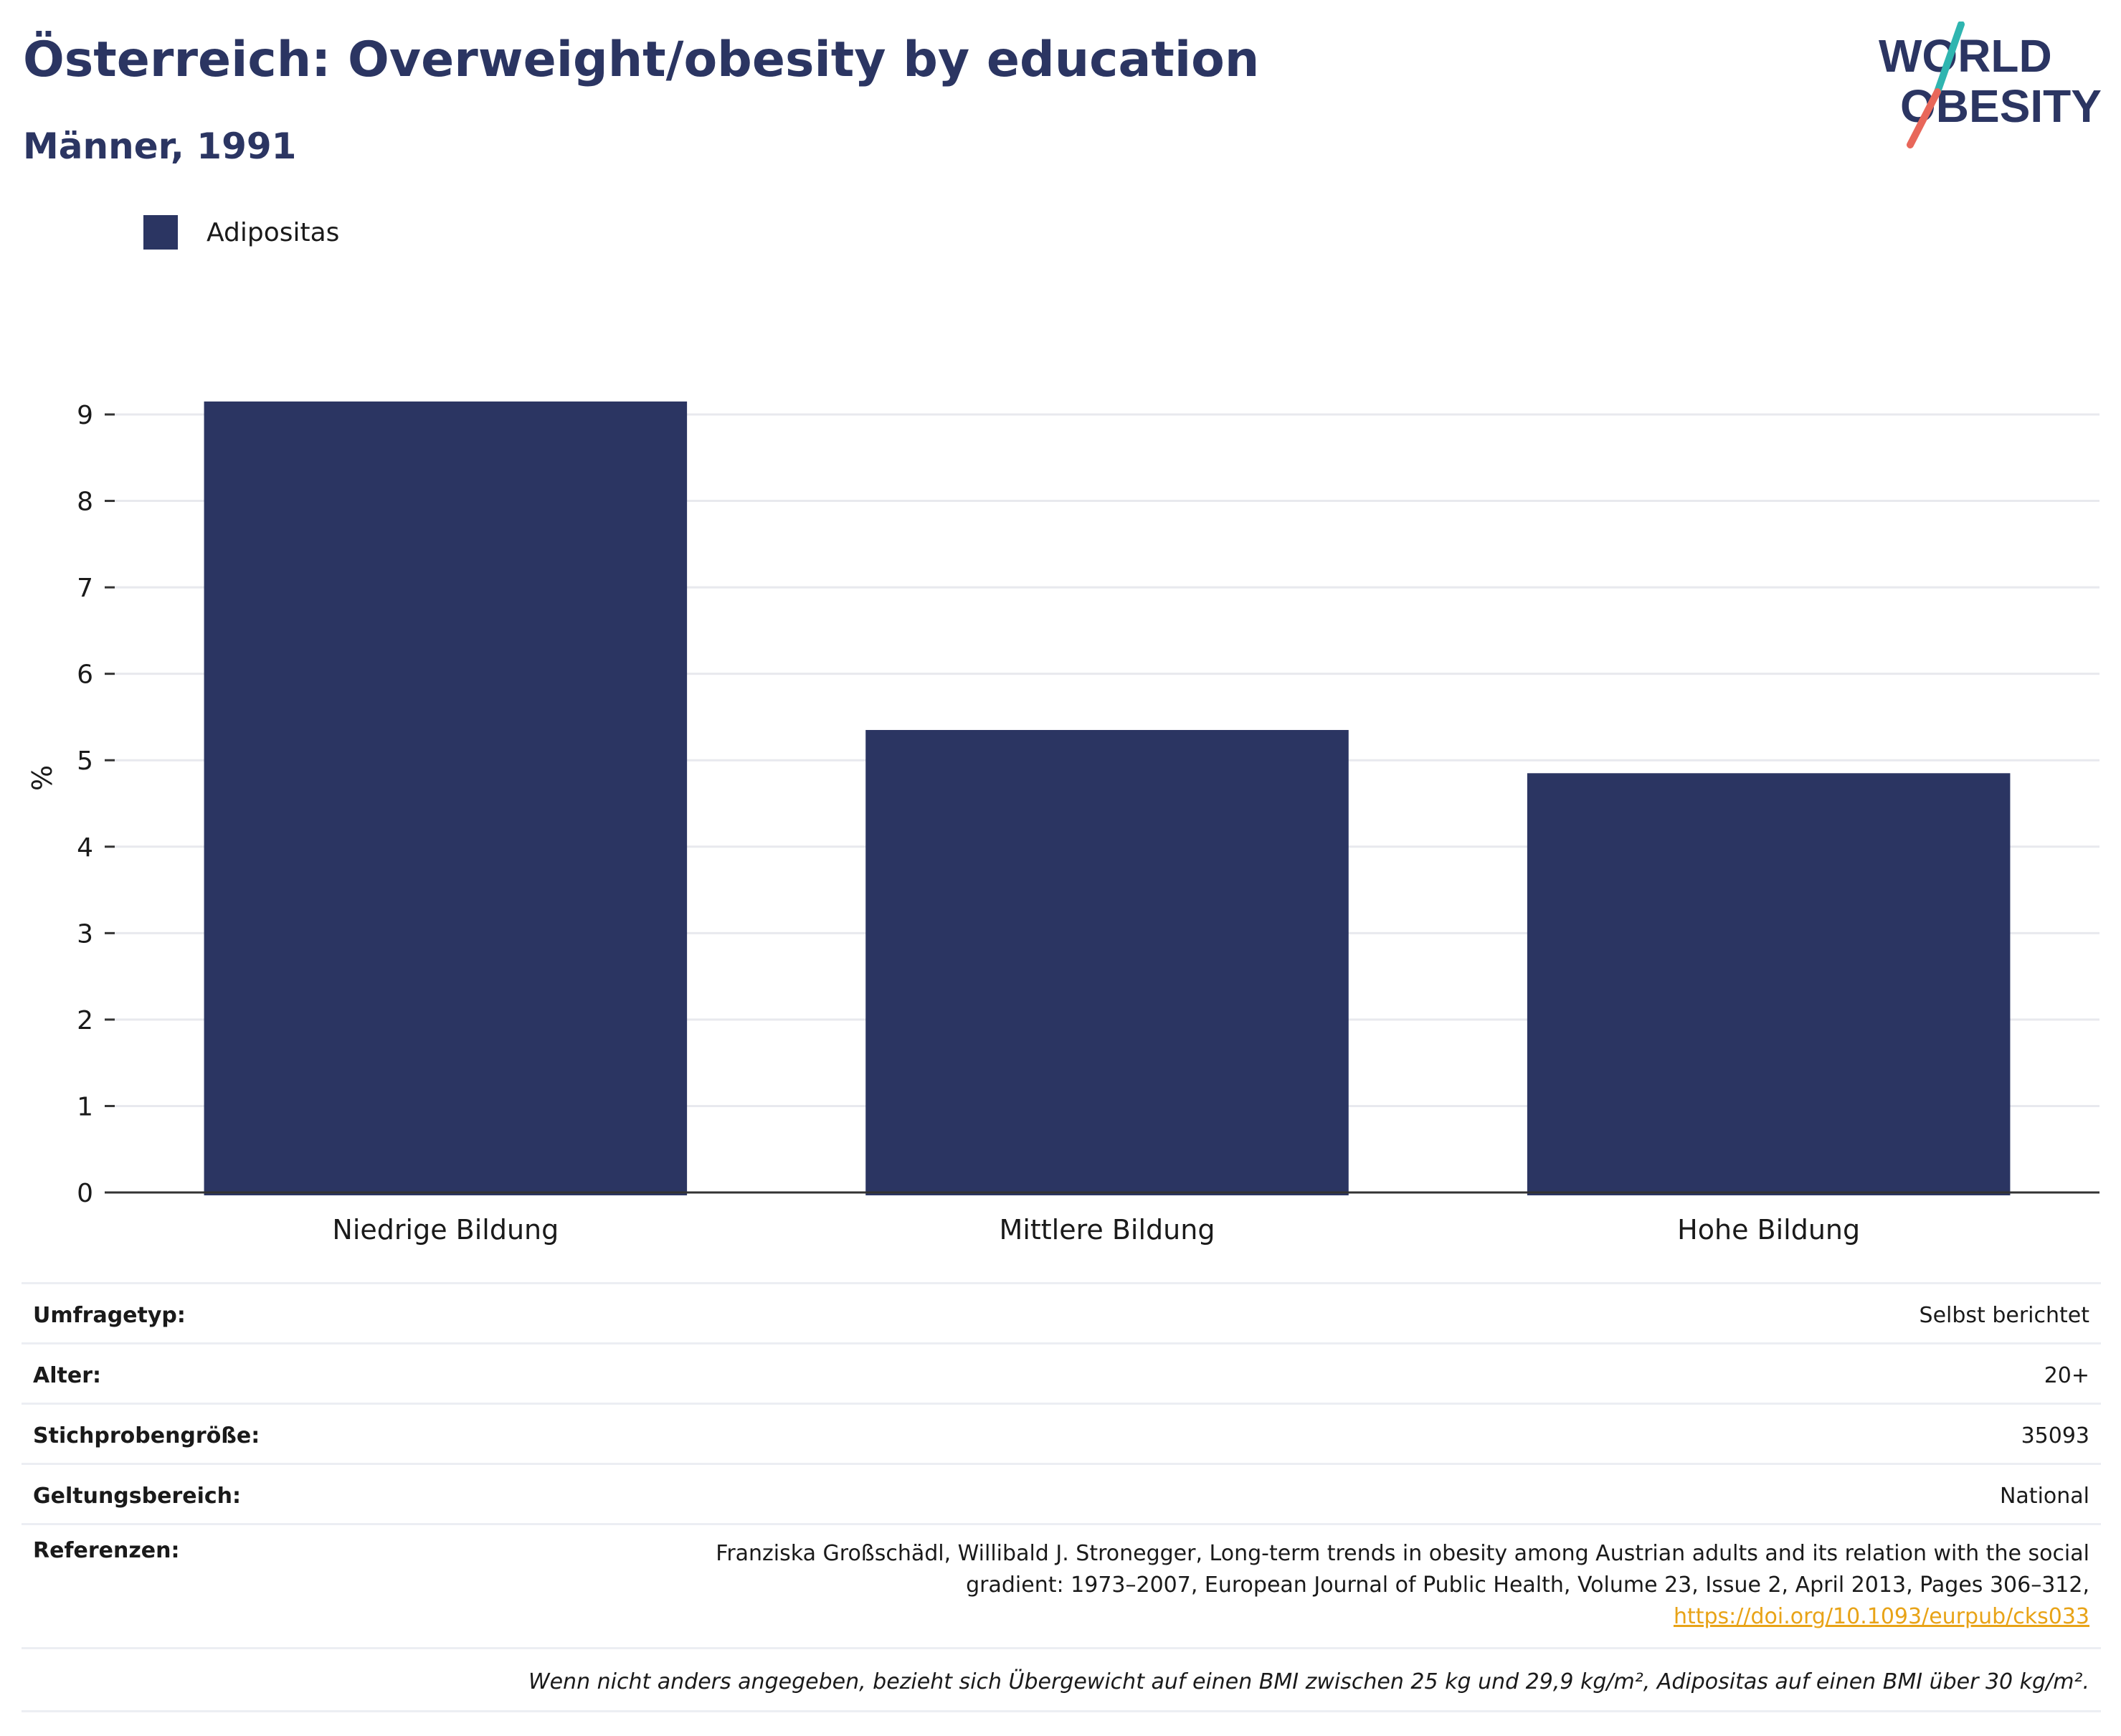 This screenshot has height=1736, width=2121. I want to click on reference-doi-link: https://doi.org/10.1093/eurpub/cks033, so click(1881, 1616).